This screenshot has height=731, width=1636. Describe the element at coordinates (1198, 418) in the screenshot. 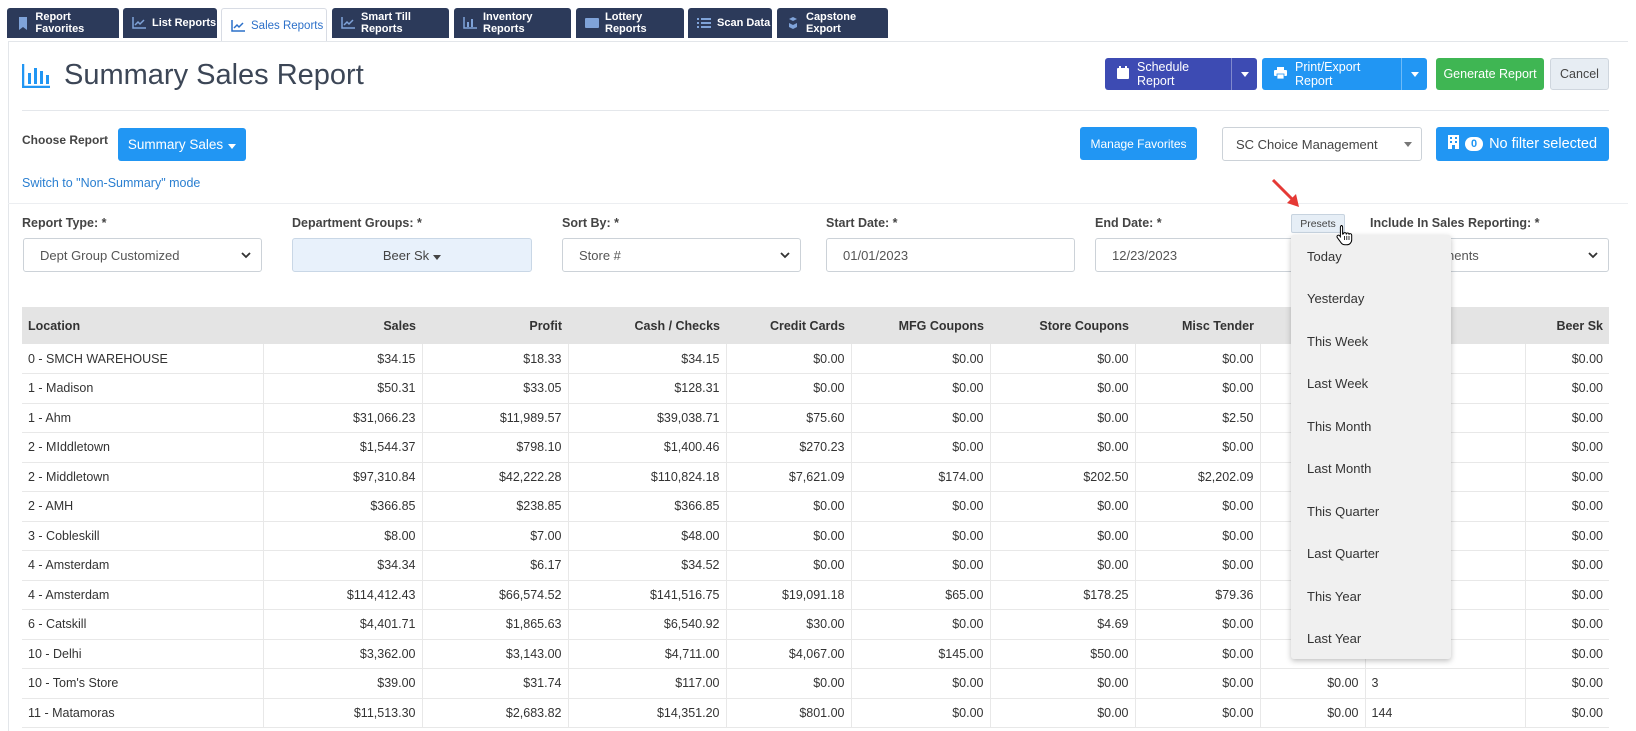

I see `table-cell: $2.50` at that location.